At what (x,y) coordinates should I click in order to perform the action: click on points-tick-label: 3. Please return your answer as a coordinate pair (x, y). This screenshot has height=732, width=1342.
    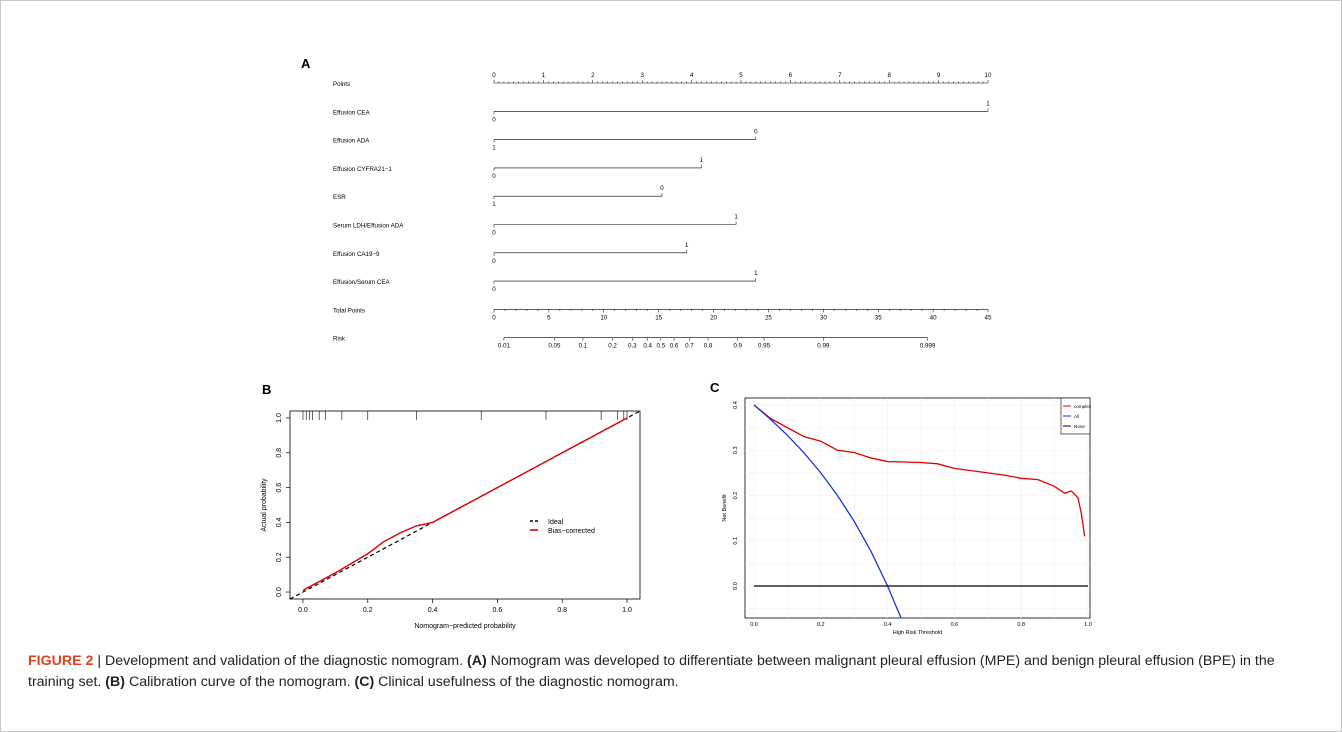
    Looking at the image, I should click on (642, 75).